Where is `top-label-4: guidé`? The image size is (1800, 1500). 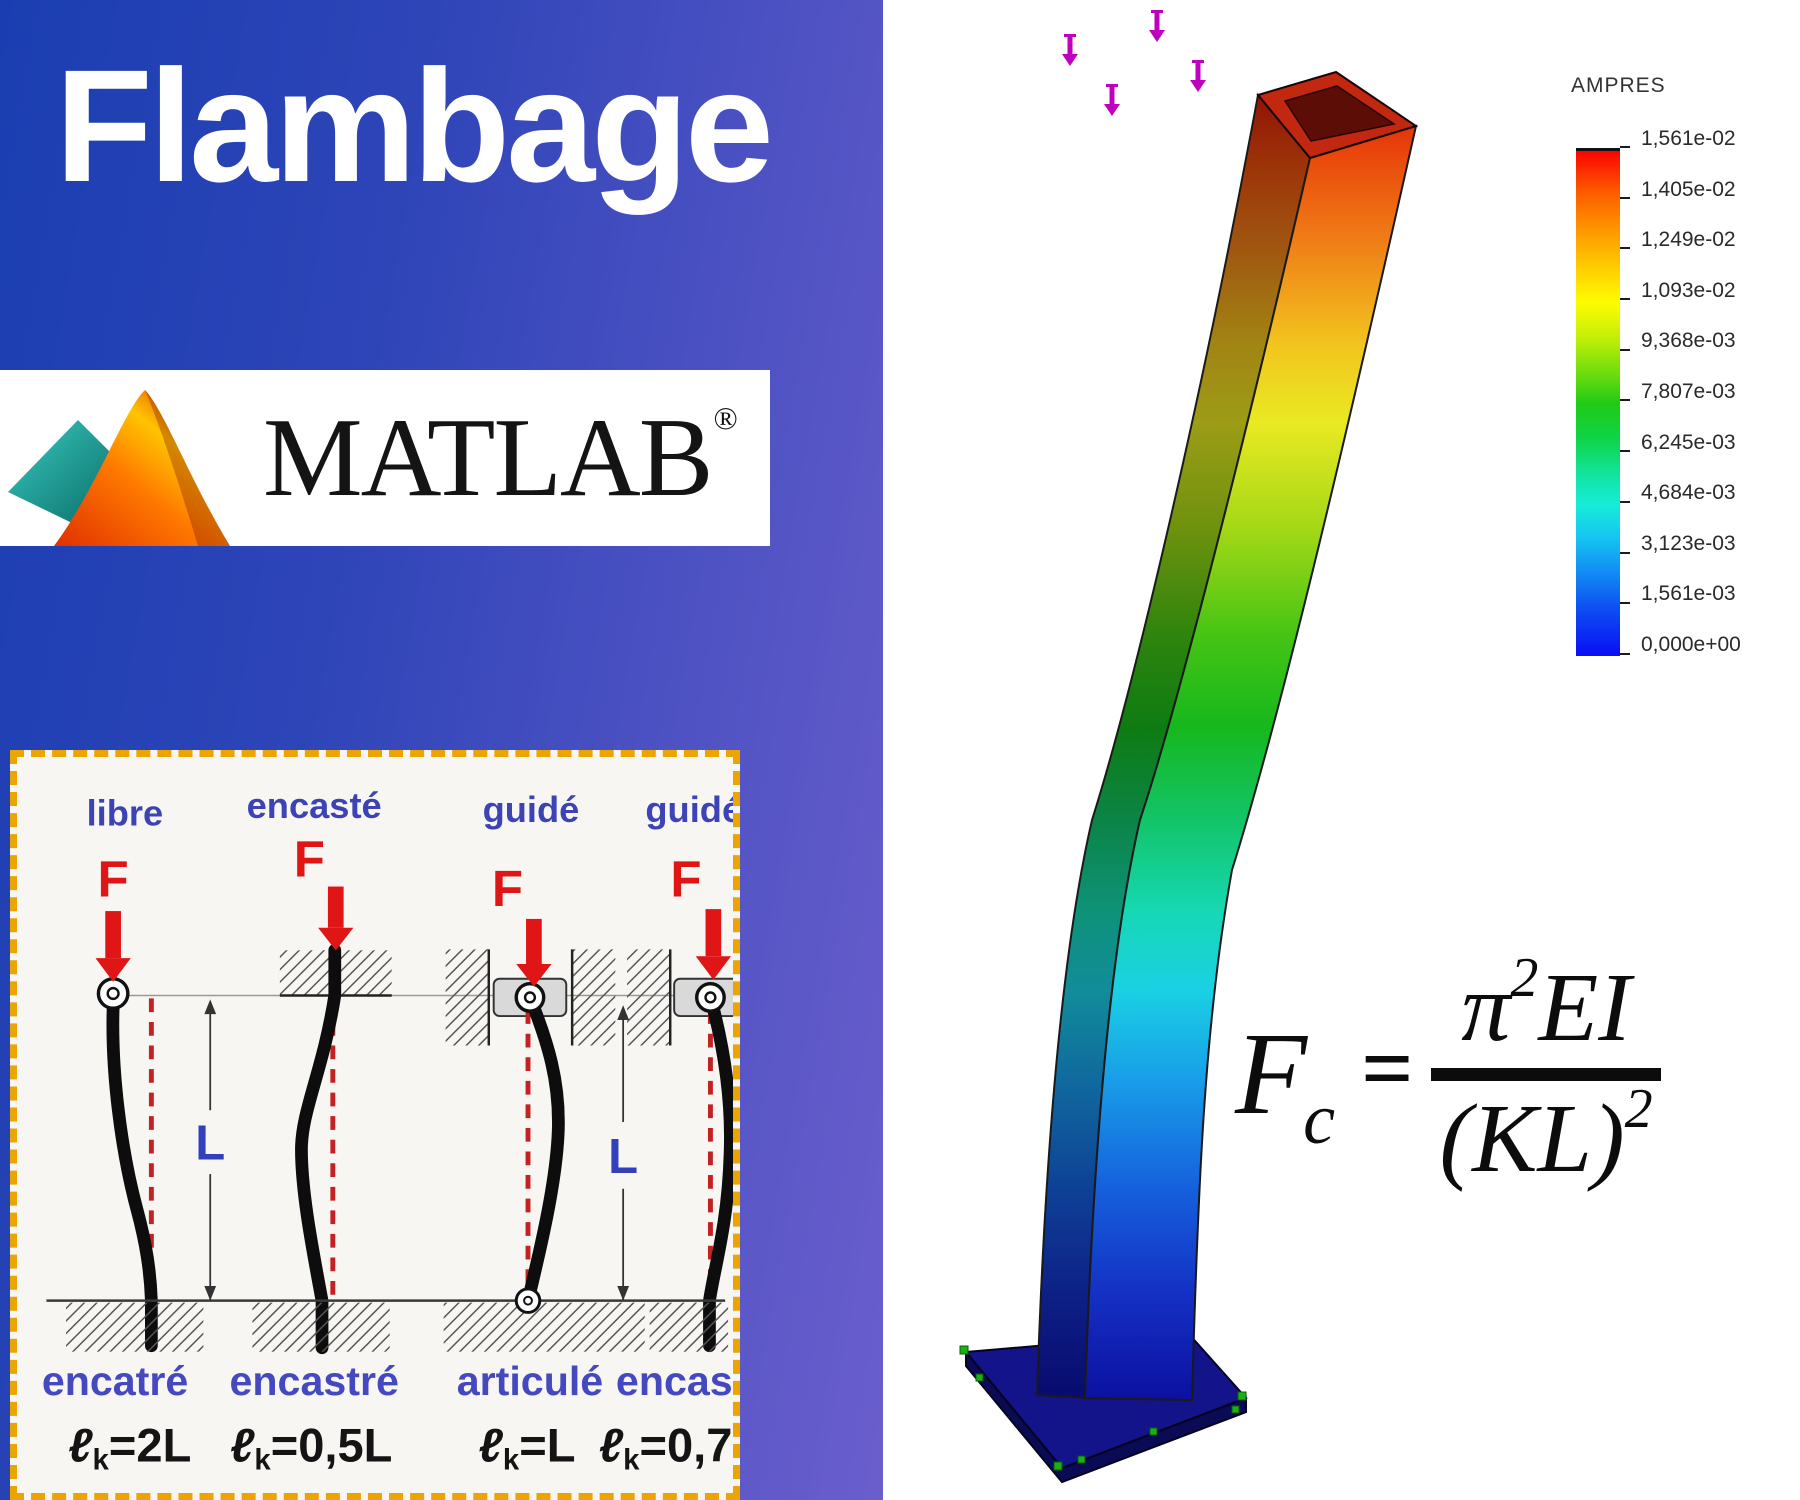
top-label-4: guidé is located at coordinates (689, 809).